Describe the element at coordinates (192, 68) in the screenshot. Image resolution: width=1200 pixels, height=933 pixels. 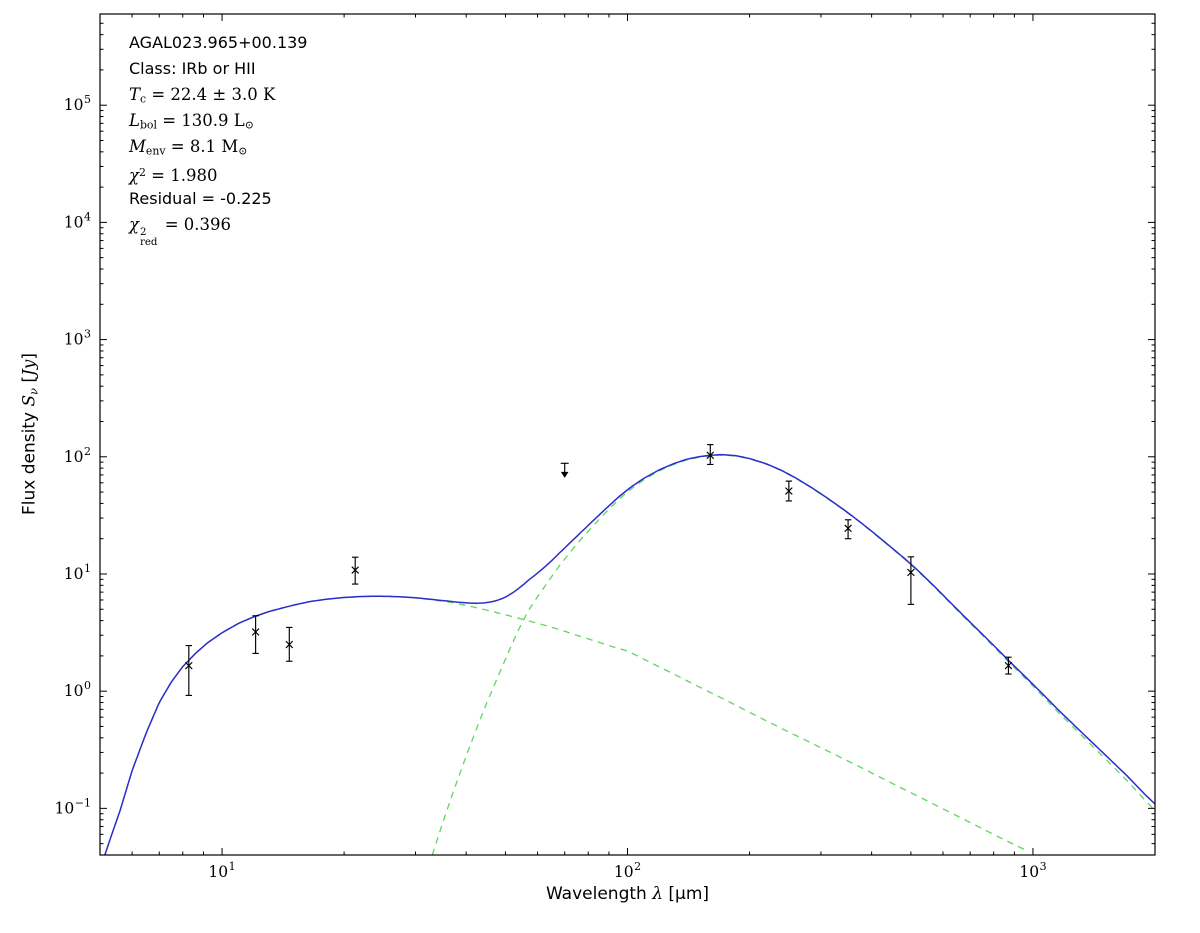
I see `class-line: Class: IRb or HII` at that location.